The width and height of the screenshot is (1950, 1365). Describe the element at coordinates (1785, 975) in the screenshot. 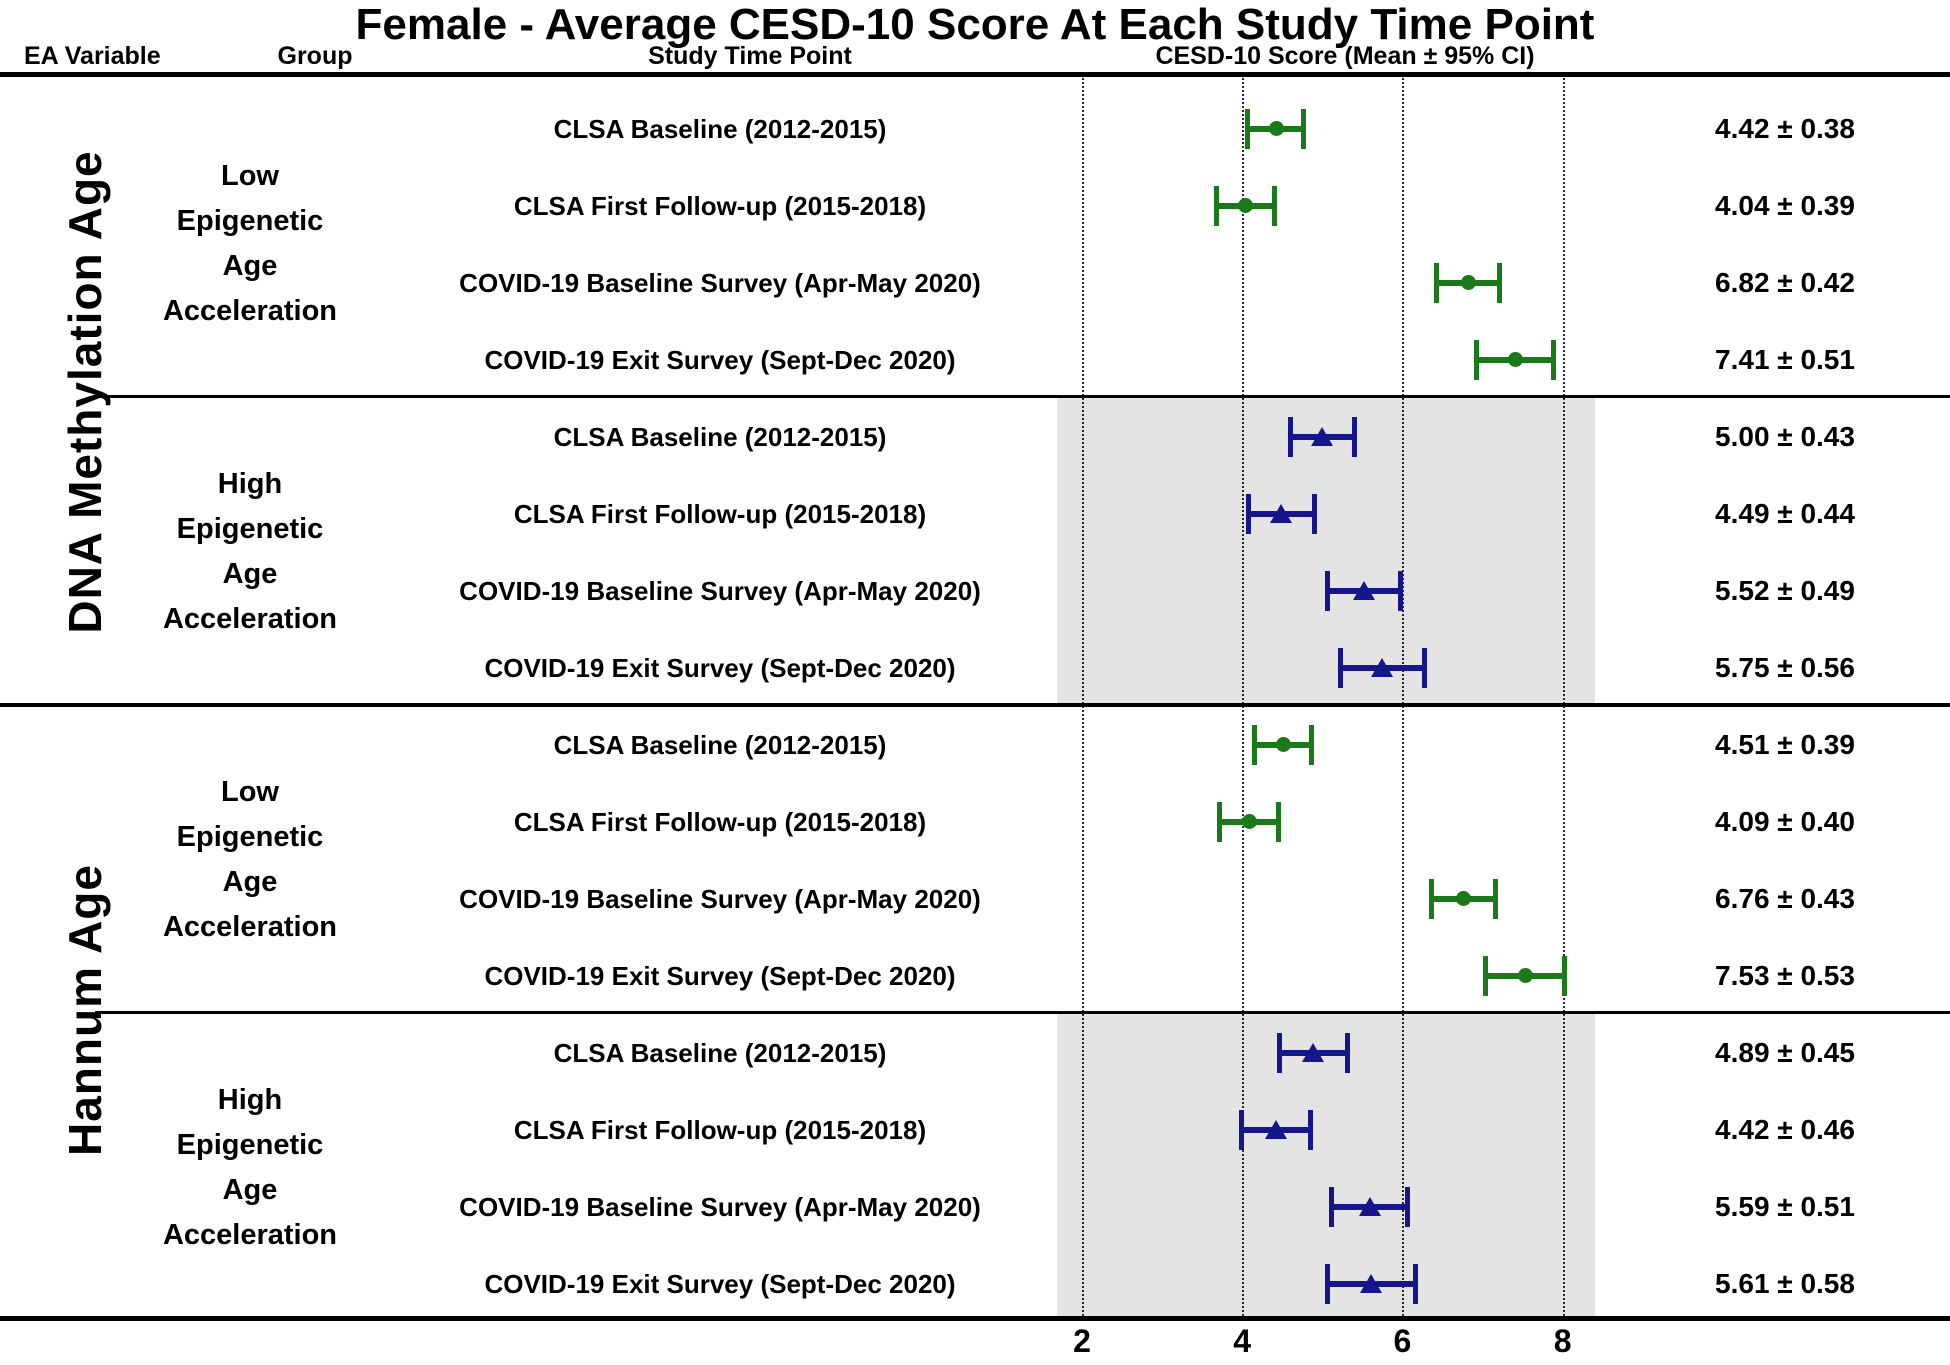

I see `value-label: 7.53 ± 0.53` at that location.